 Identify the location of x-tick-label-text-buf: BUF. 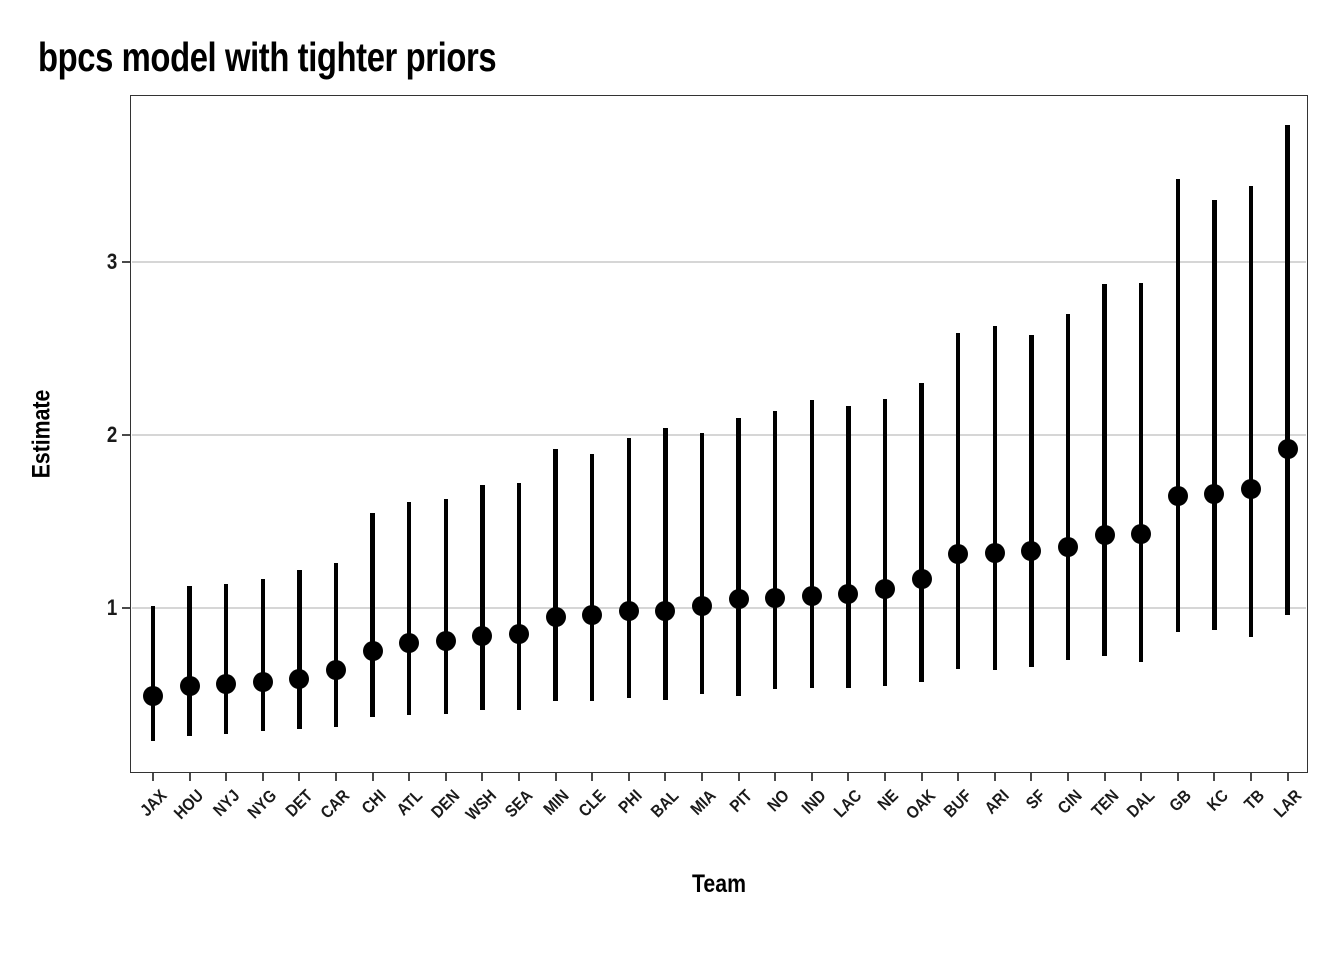
(958, 804).